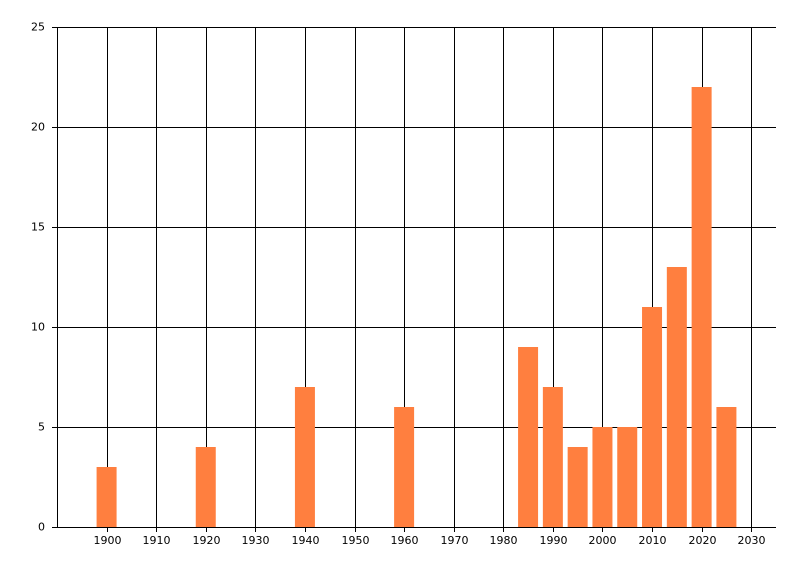 The image size is (800, 576). What do you see at coordinates (752, 540) in the screenshot?
I see `x-tick-label: 2030` at bounding box center [752, 540].